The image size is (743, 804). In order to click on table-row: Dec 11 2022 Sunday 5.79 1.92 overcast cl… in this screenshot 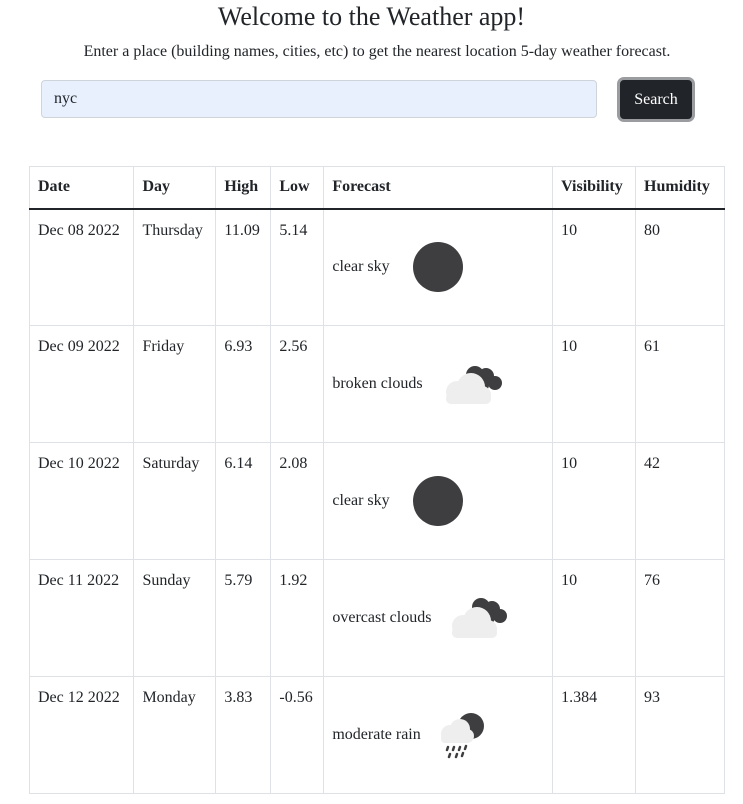, I will do `click(376, 618)`.